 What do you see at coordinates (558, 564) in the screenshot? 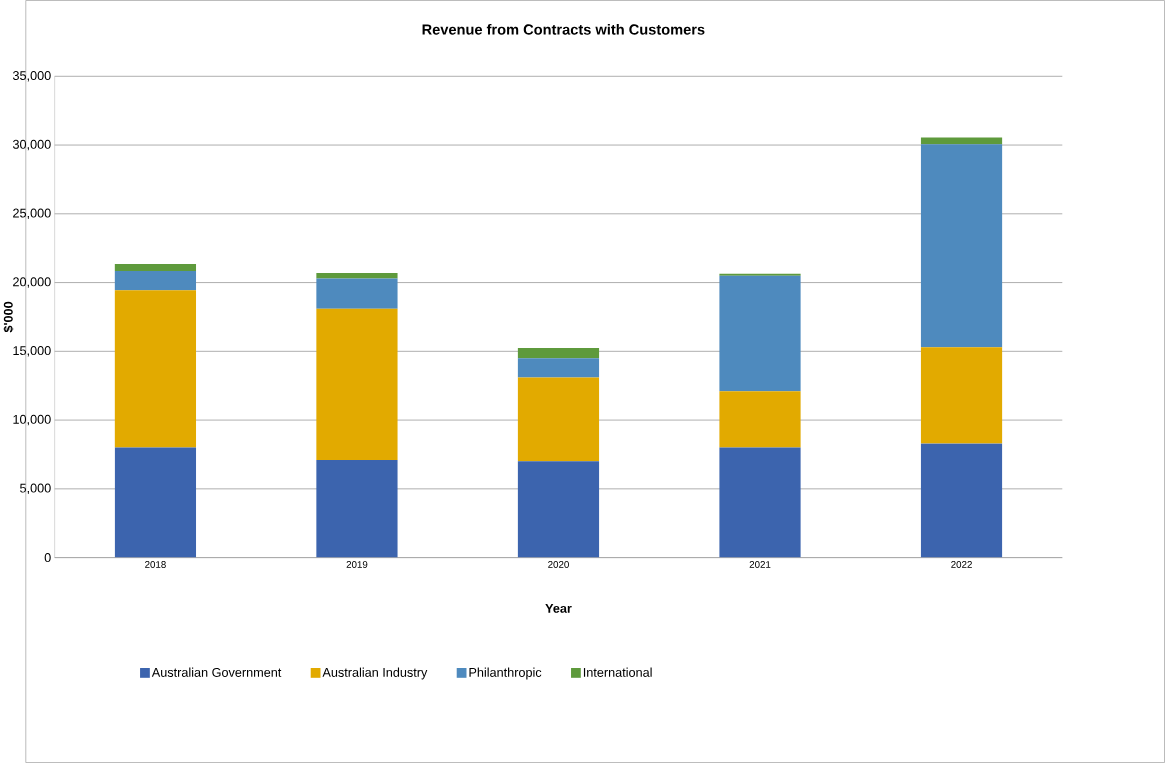
I see `x-tick-label: 2020` at bounding box center [558, 564].